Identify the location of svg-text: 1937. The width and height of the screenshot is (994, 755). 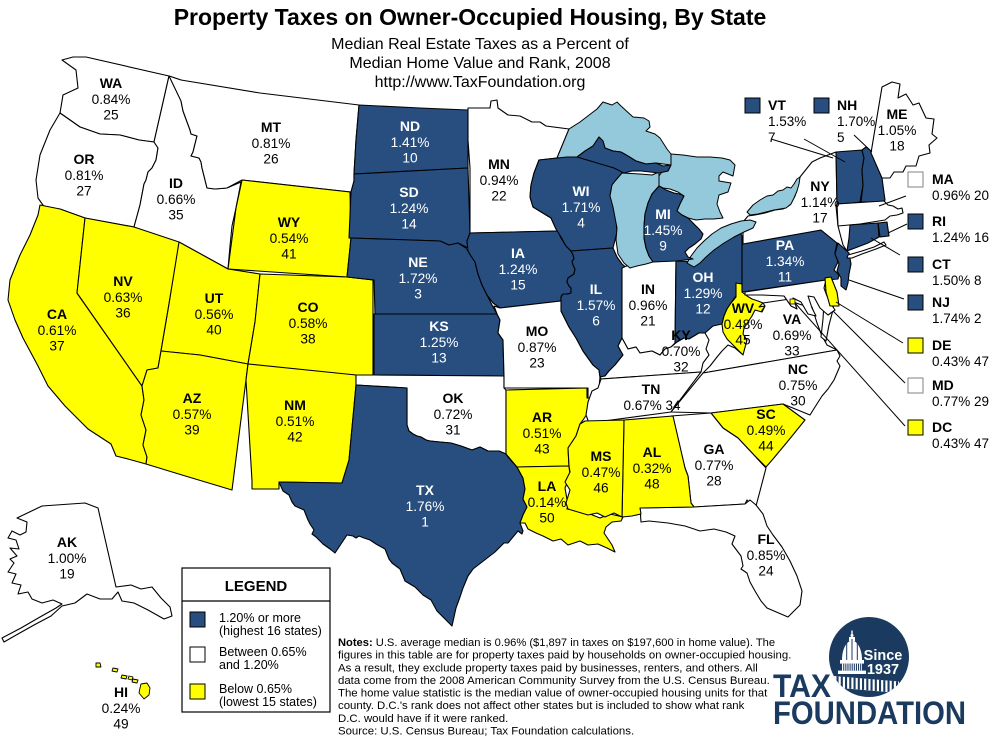
(883, 670).